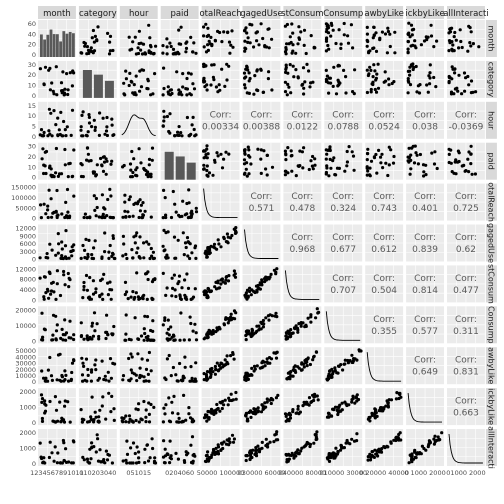  I want to click on correlation-value: 0.00334, so click(220, 127).